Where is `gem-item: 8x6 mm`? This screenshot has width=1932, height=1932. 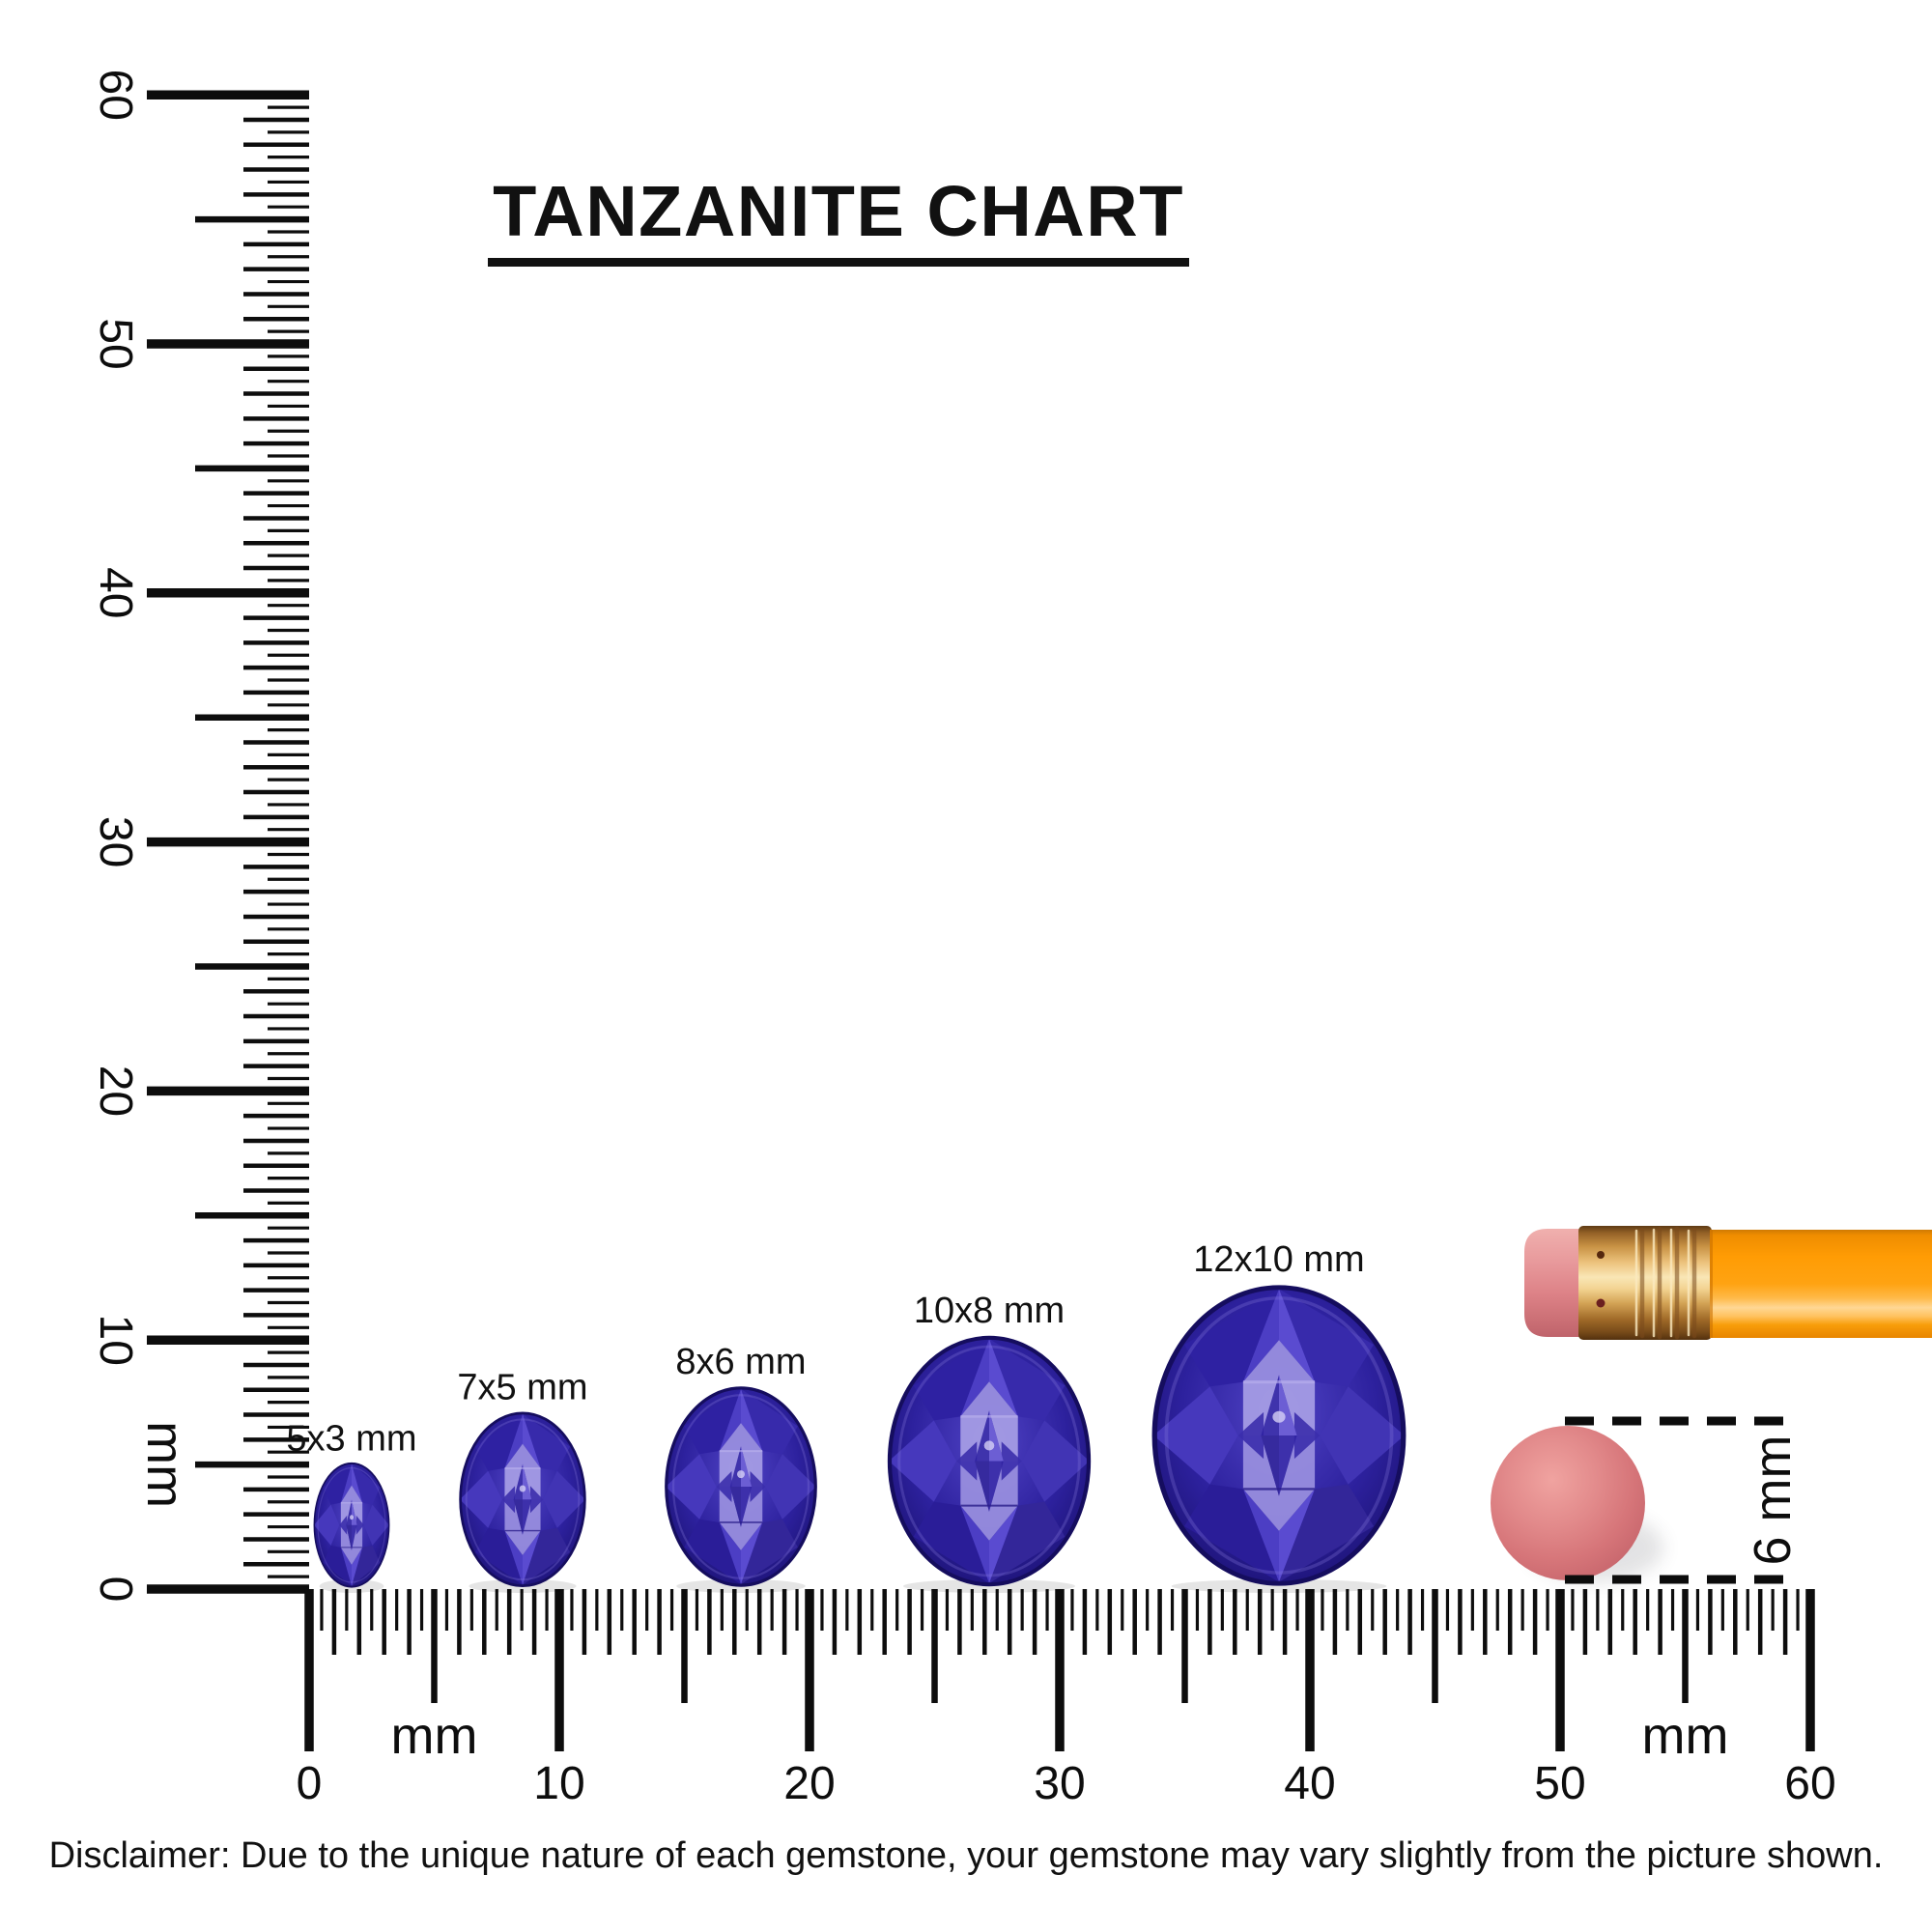 gem-item: 8x6 mm is located at coordinates (741, 1467).